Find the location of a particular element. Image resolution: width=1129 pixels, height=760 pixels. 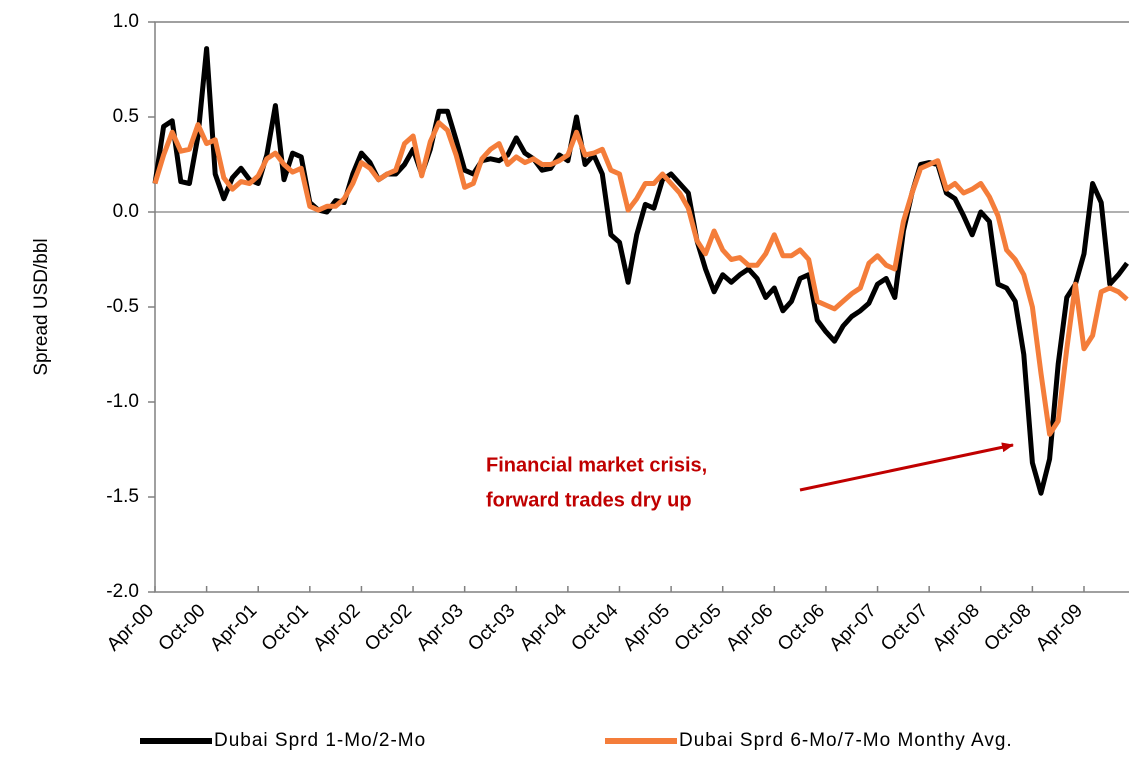

y-tick-label: -2.0 is located at coordinates (122, 591).